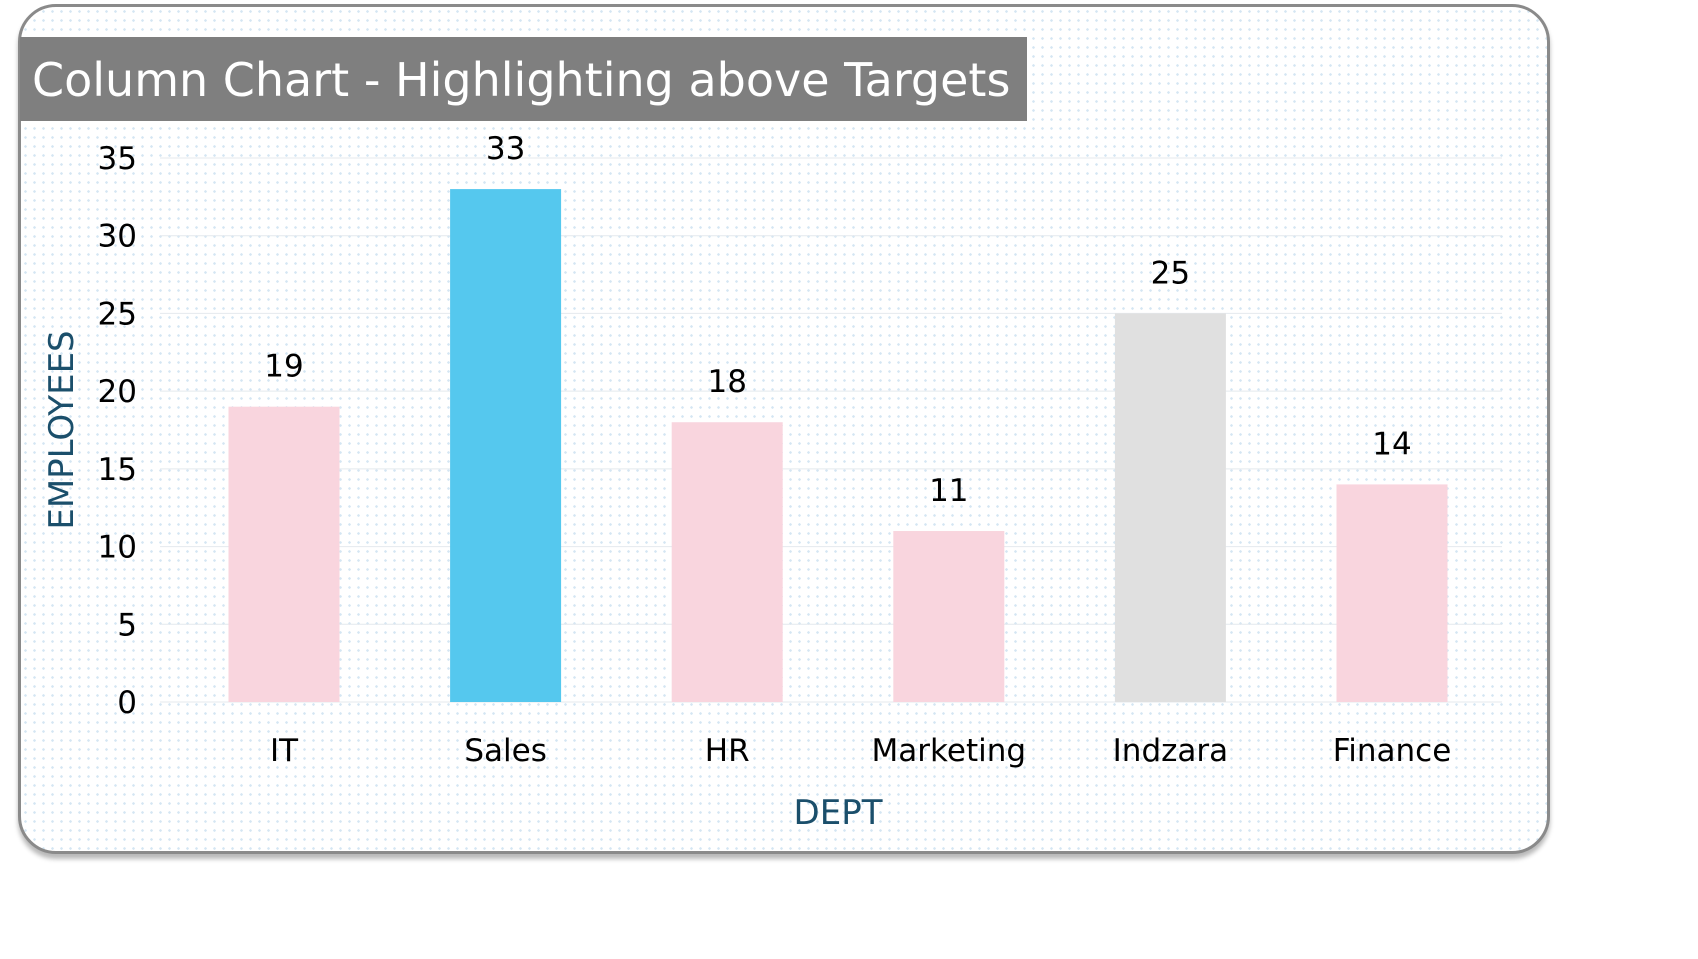  I want to click on bar-marketing, so click(949, 616).